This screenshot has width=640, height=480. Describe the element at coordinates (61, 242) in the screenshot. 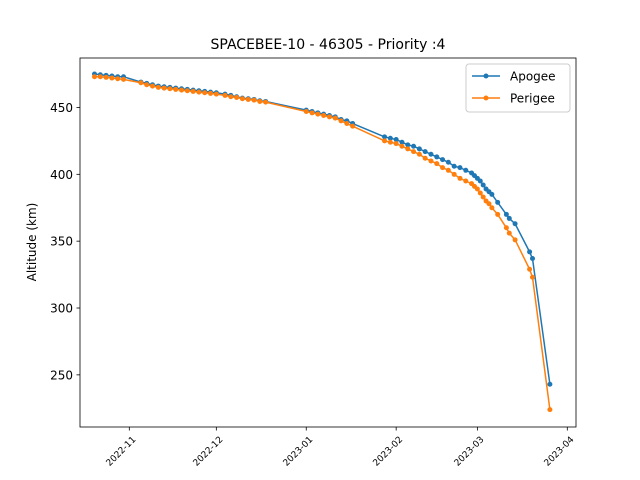

I see `y-tick-label: 350` at that location.